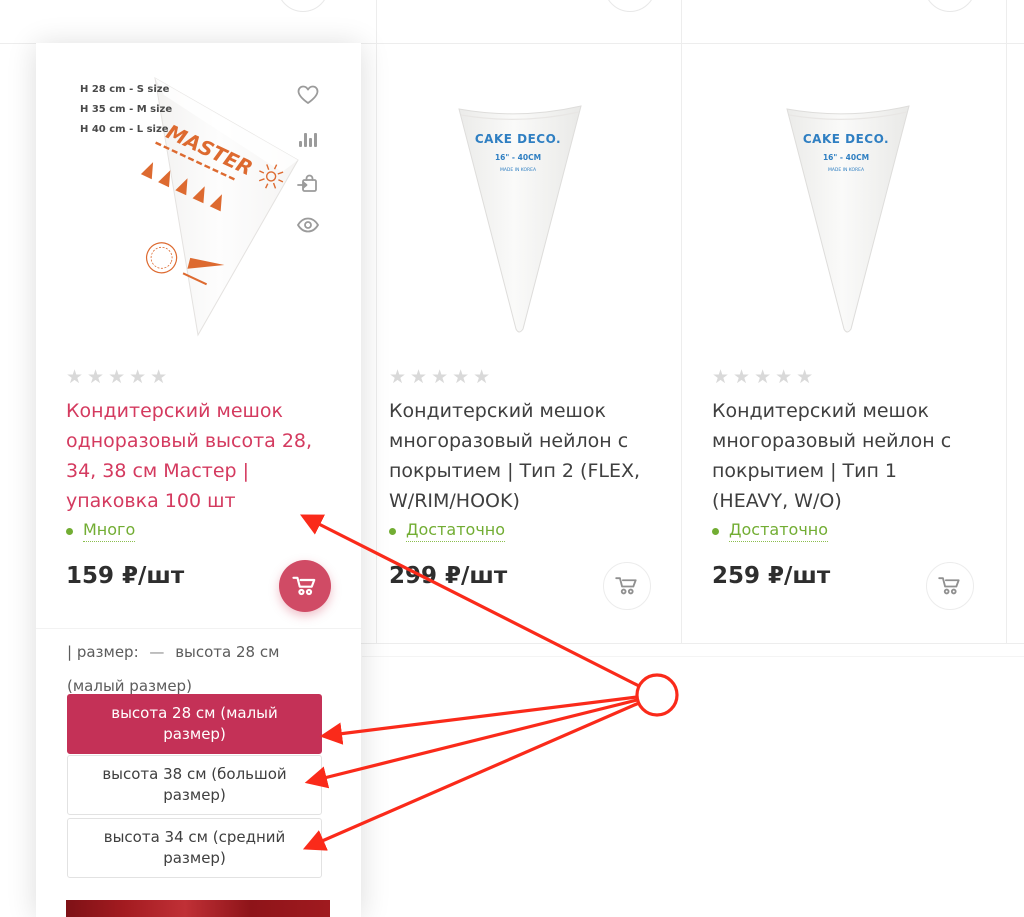 This screenshot has height=917, width=1024. I want to click on bar-chart-icon, so click(308, 141).